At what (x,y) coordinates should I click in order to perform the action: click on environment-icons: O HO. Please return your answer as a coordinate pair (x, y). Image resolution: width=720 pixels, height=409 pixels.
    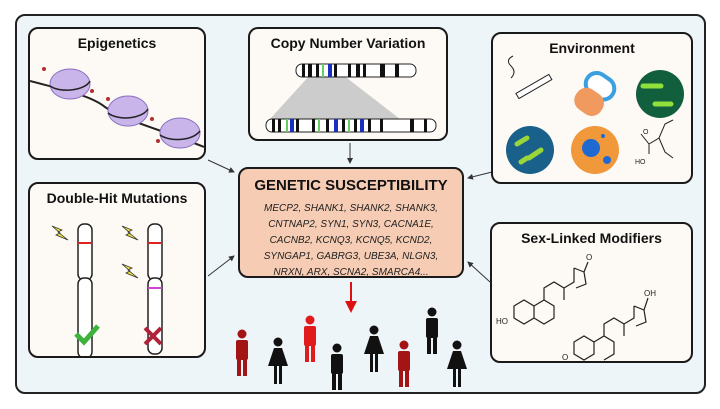
    Looking at the image, I should click on (595, 114).